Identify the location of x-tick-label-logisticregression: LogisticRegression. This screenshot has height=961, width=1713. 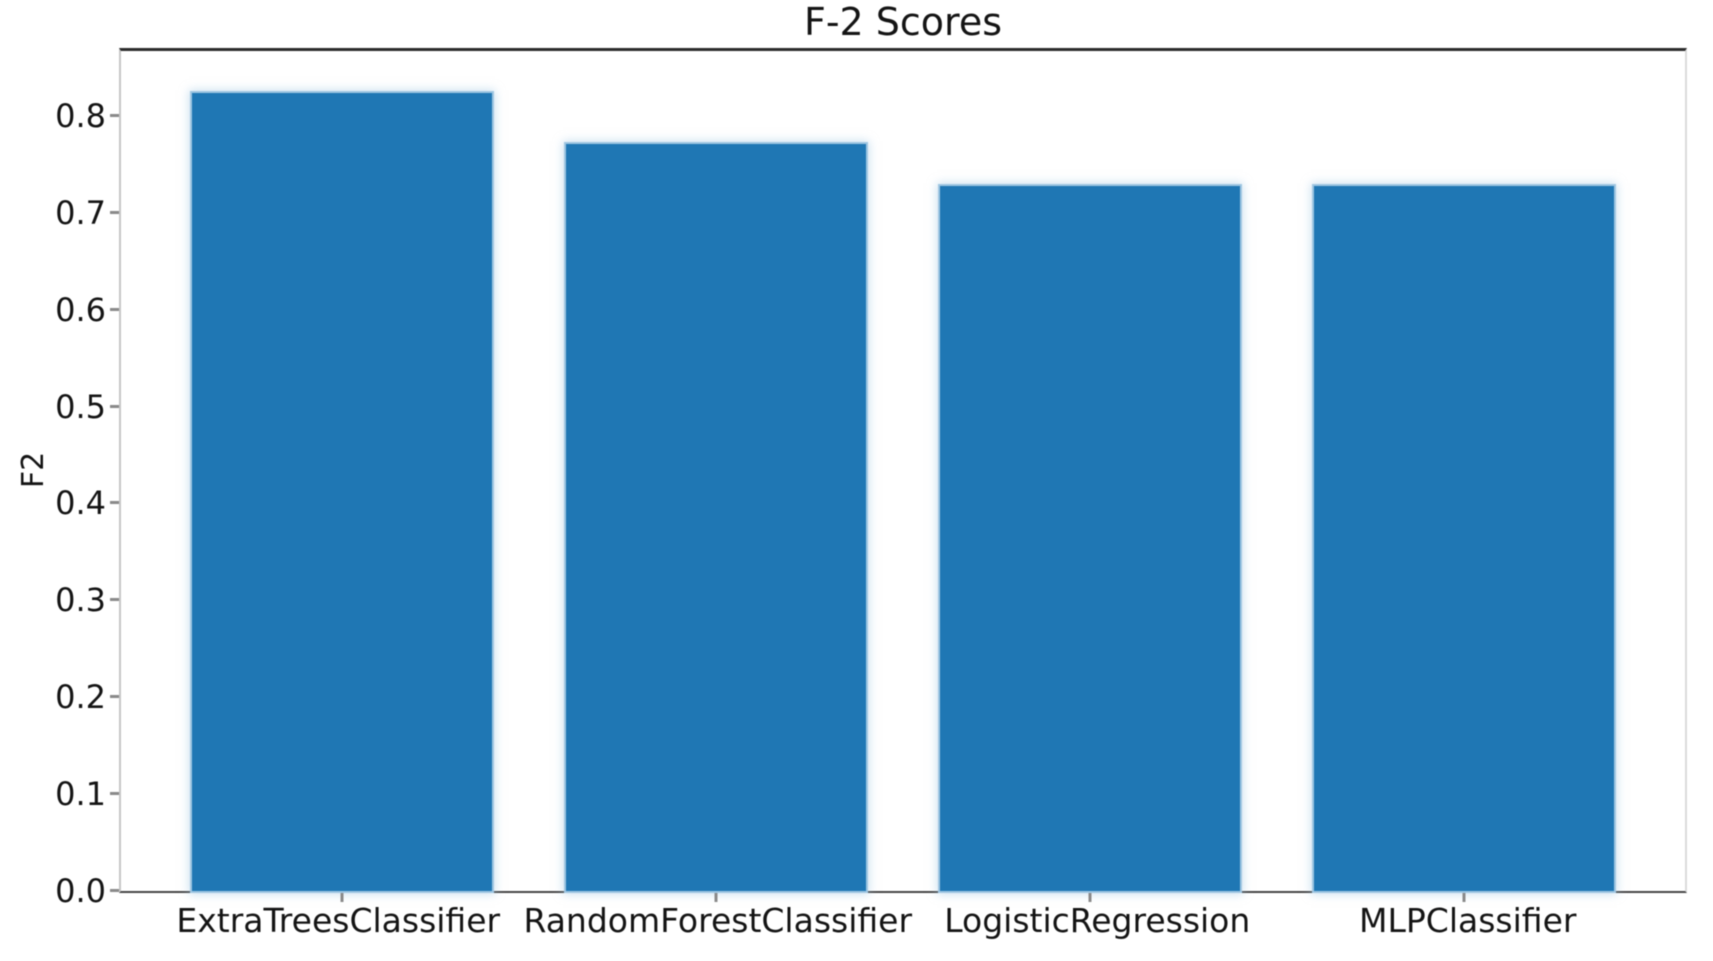
(1097, 920).